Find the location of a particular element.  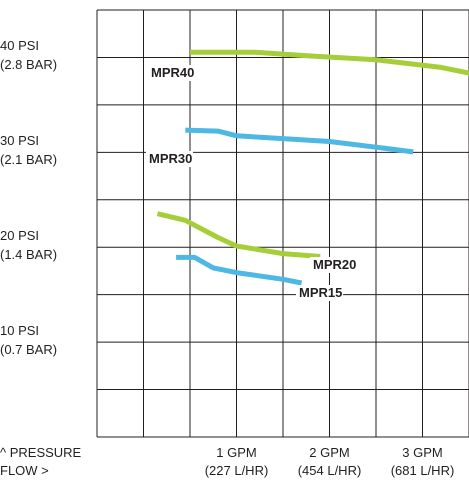

series-label-mpr15: MPR15 is located at coordinates (320, 292).